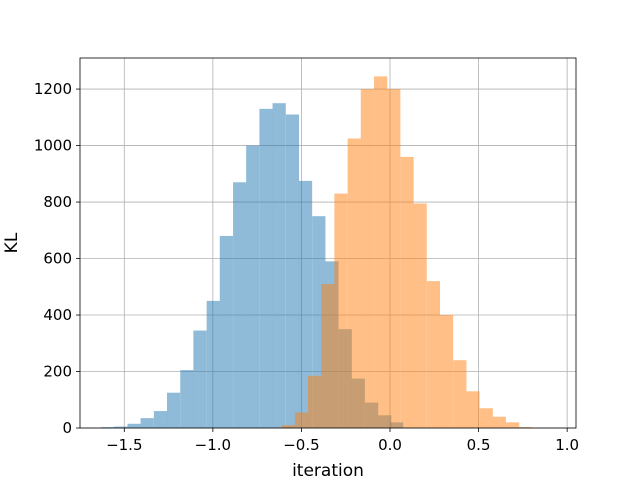 This screenshot has height=480, width=640. Describe the element at coordinates (213, 445) in the screenshot. I see `x-tick-label: −1.0` at that location.